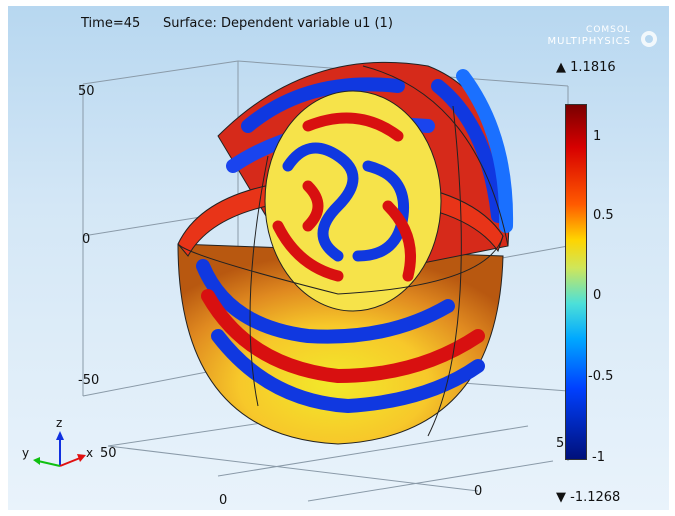 The height and width of the screenshot is (516, 675). Describe the element at coordinates (595, 497) in the screenshot. I see `colorbar-min-value: -1.1268` at that location.